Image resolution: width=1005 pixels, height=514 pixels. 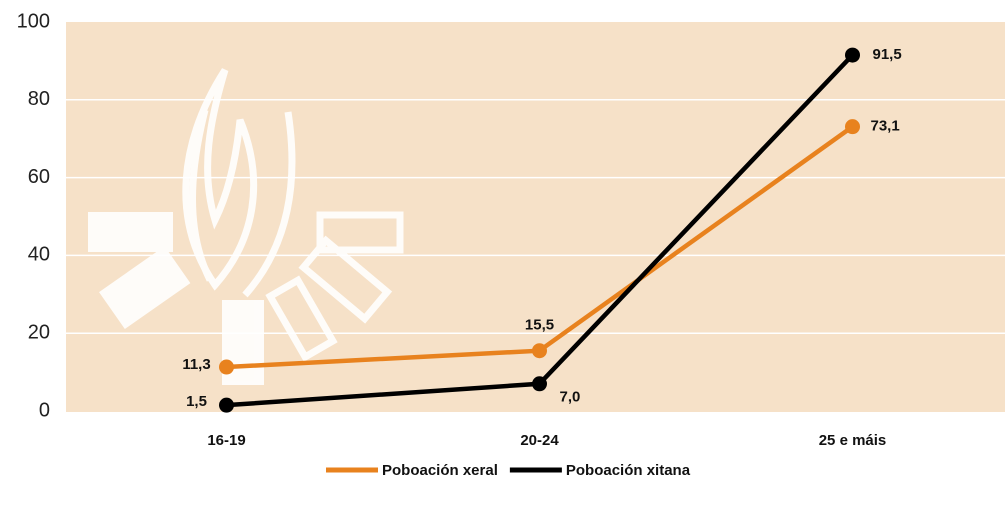 I want to click on y-tick-label: 40, so click(x=39, y=255).